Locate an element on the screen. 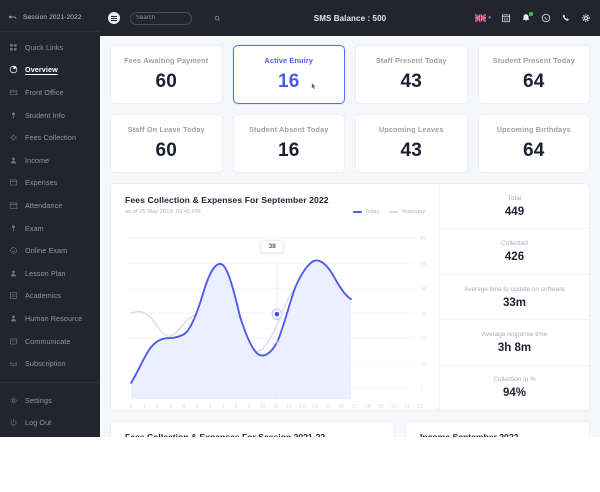  search-input is located at coordinates (175, 18).